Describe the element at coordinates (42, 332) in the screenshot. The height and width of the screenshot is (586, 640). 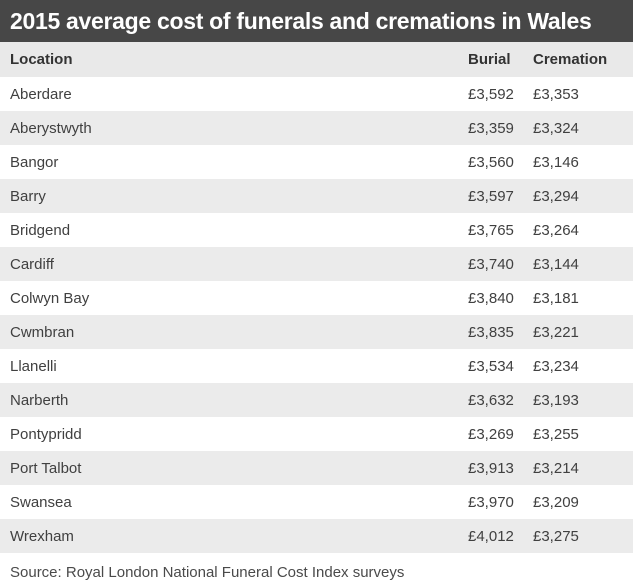
I see `cell-location: Cwmbran` at that location.